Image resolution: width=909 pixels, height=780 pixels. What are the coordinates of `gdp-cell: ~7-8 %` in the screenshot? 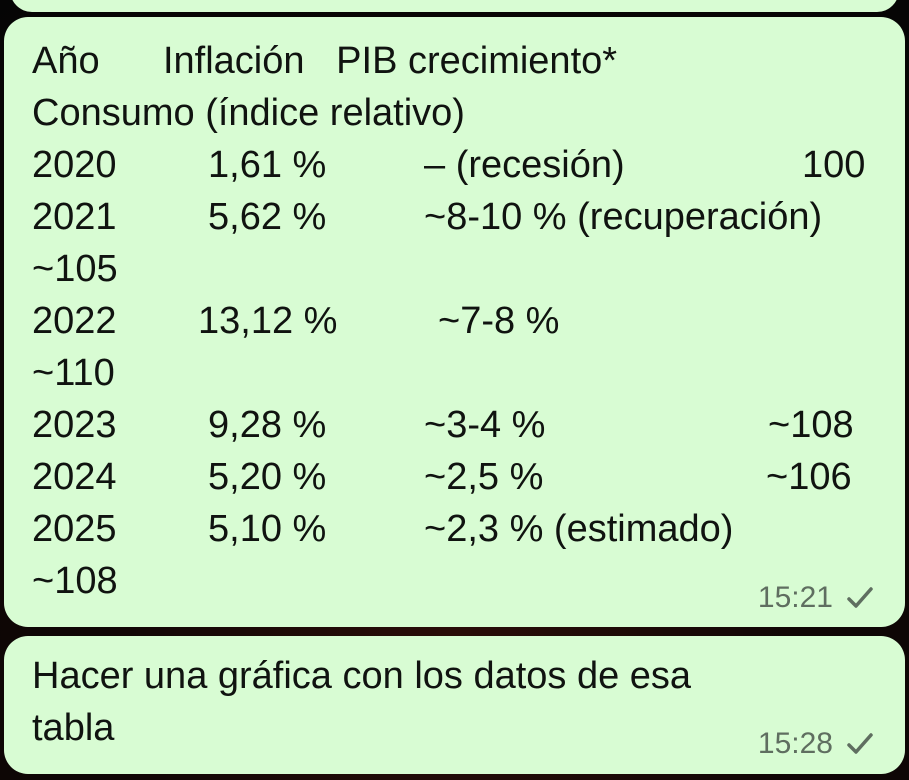 It's located at (499, 321).